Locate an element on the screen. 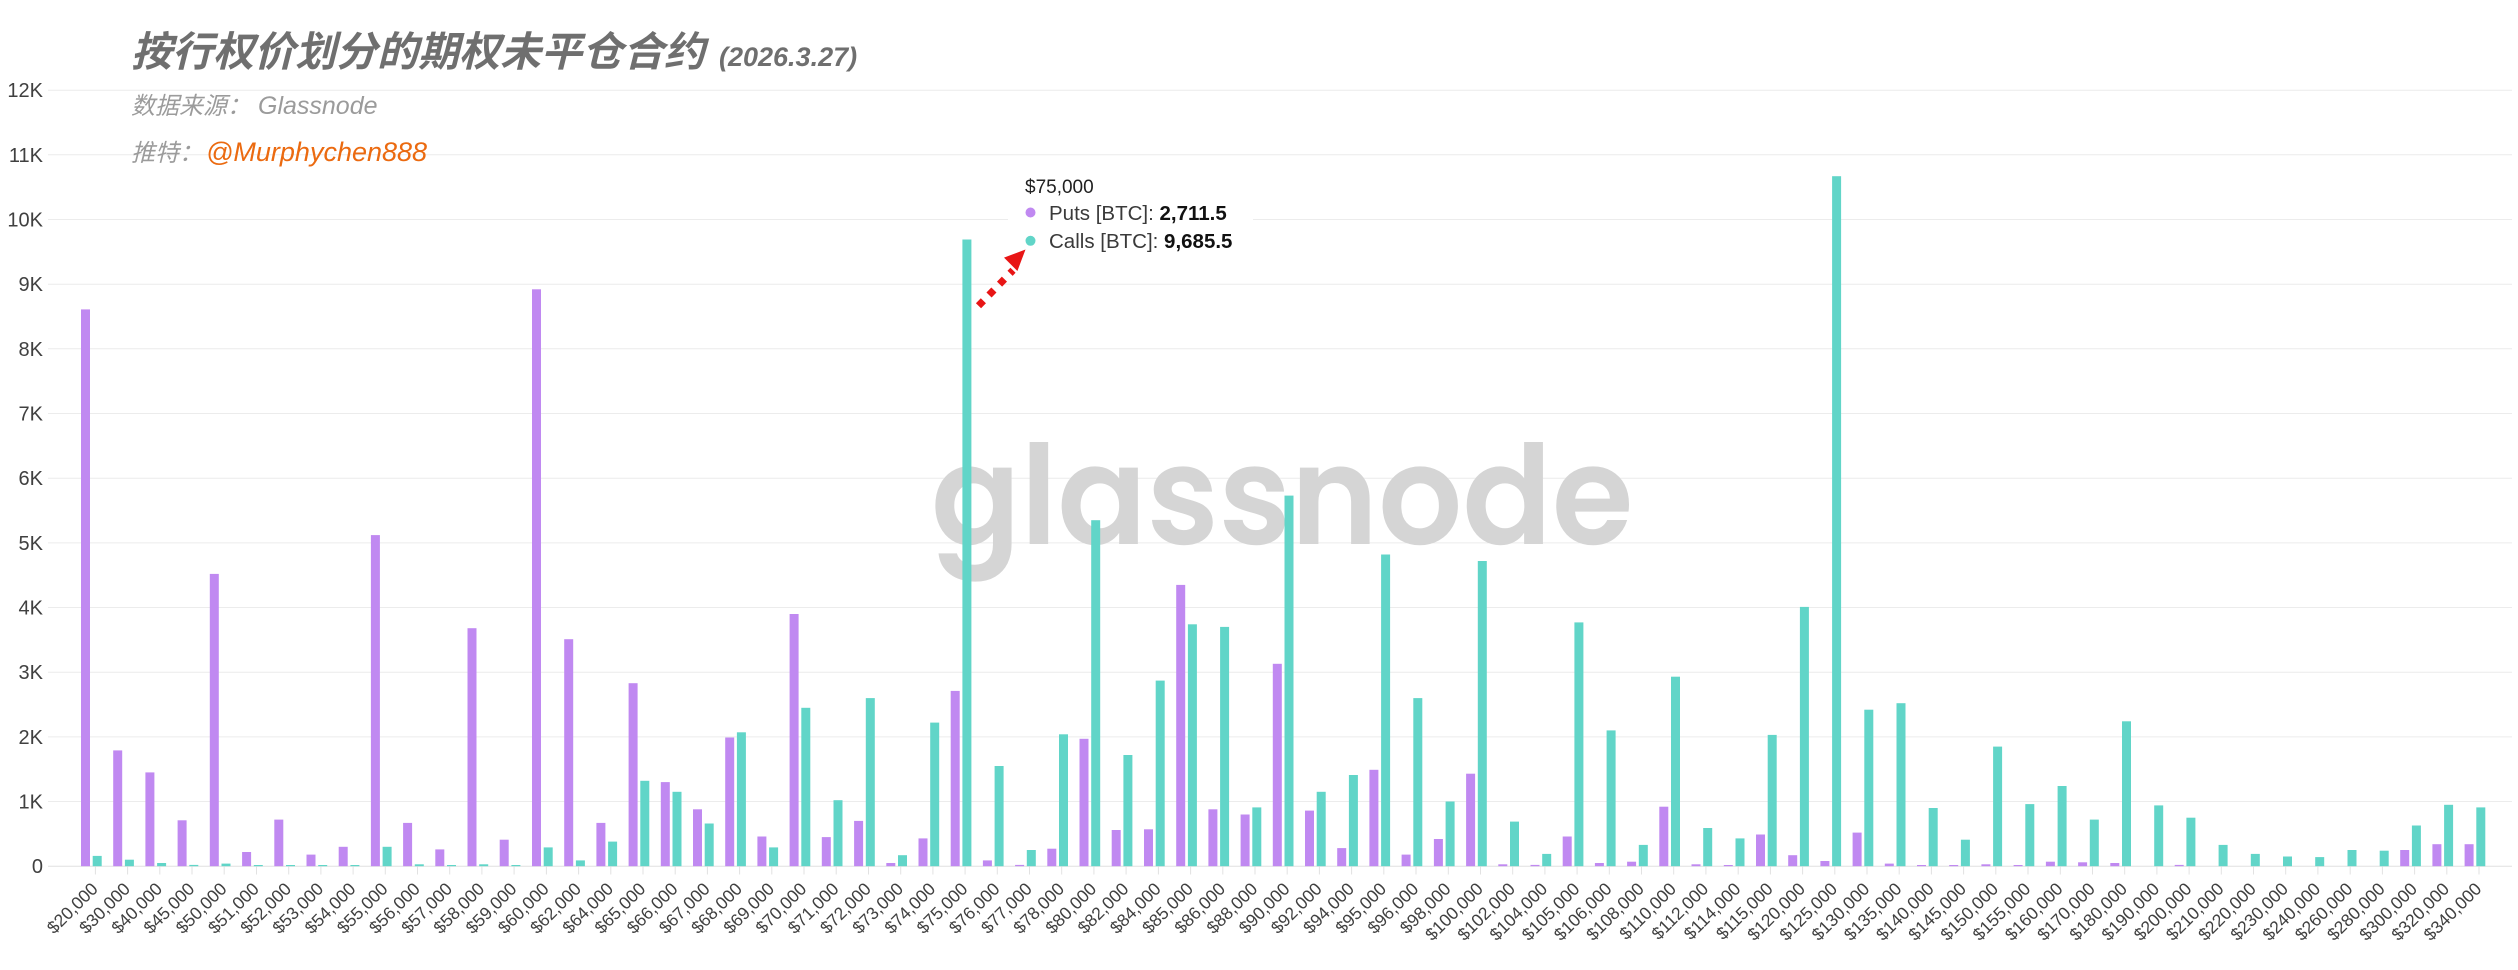 The image size is (2518, 970). svg-text: 2K is located at coordinates (31, 738).